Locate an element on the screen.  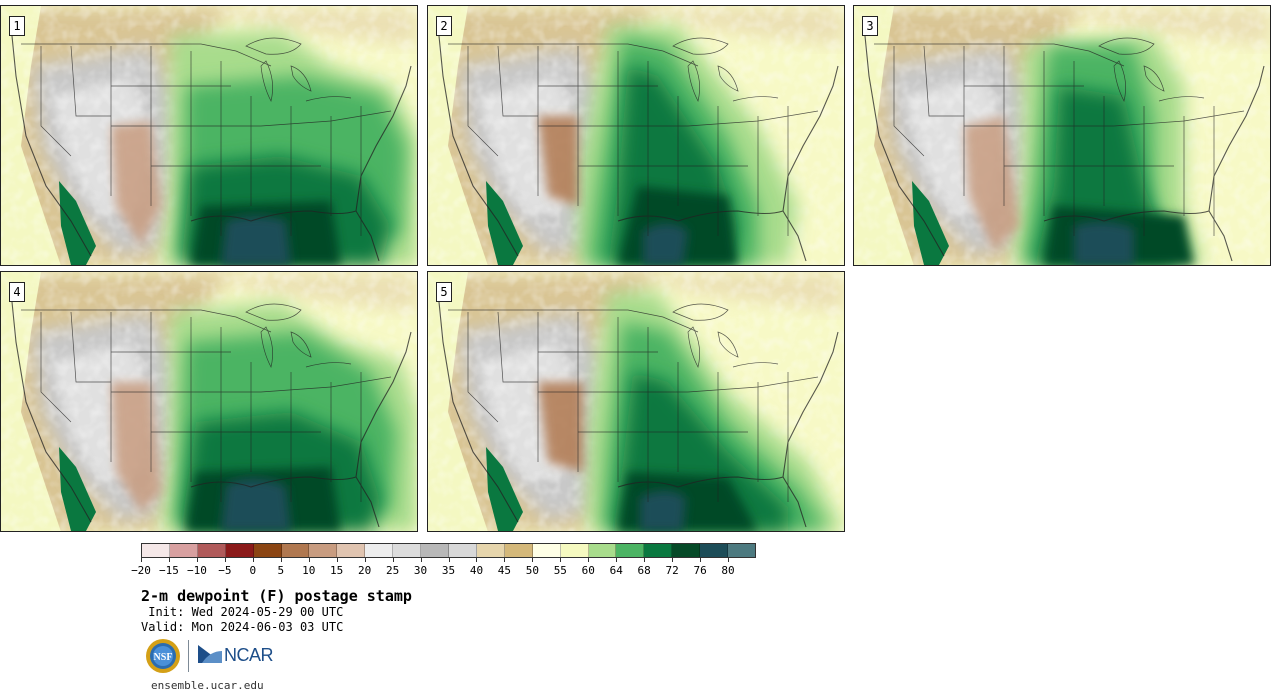
colorbar-tick-label: 68 is located at coordinates (644, 570).